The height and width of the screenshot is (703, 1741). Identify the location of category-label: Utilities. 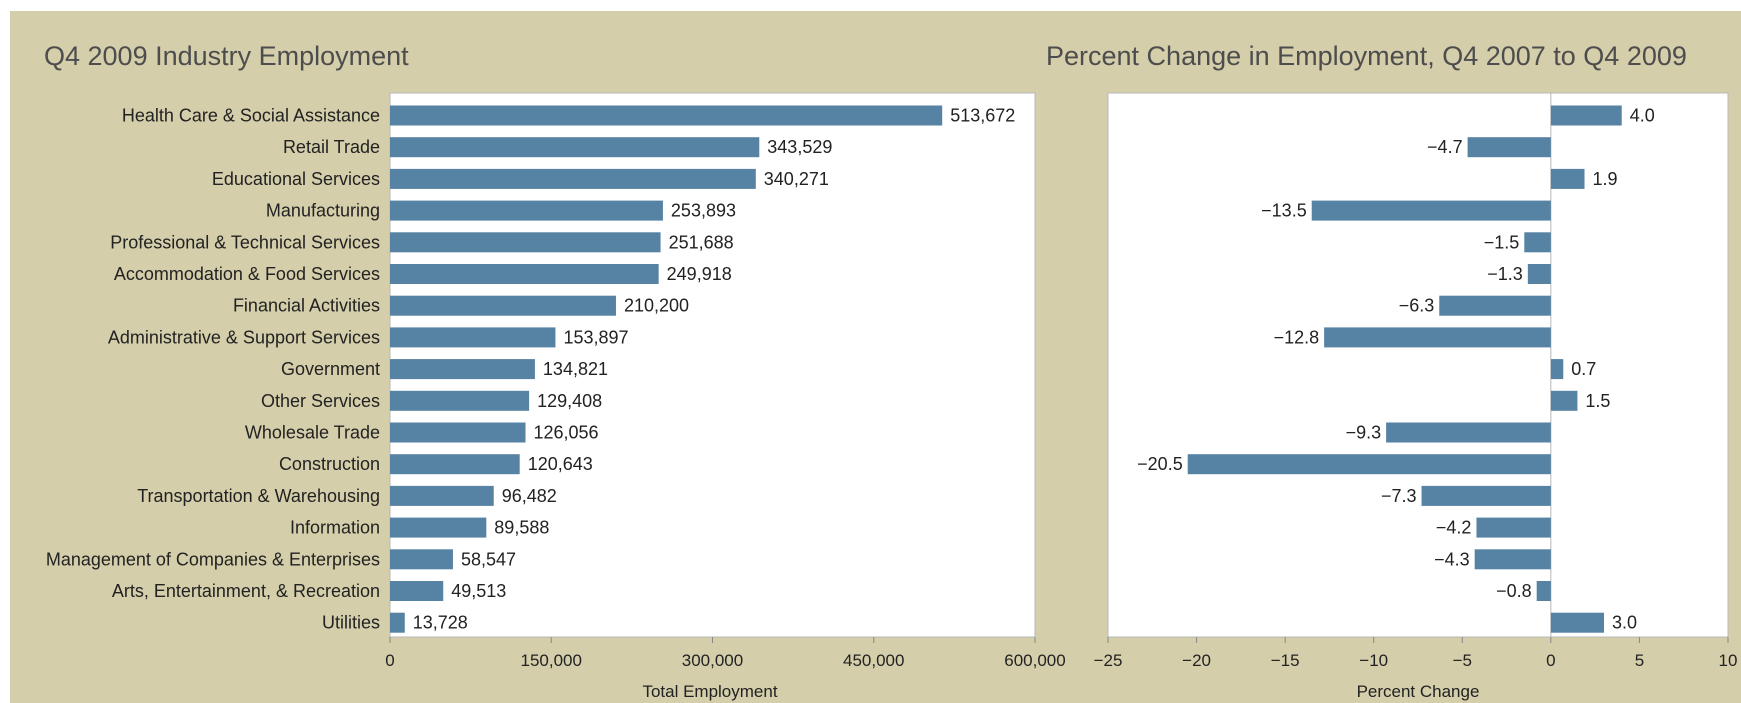
(351, 623).